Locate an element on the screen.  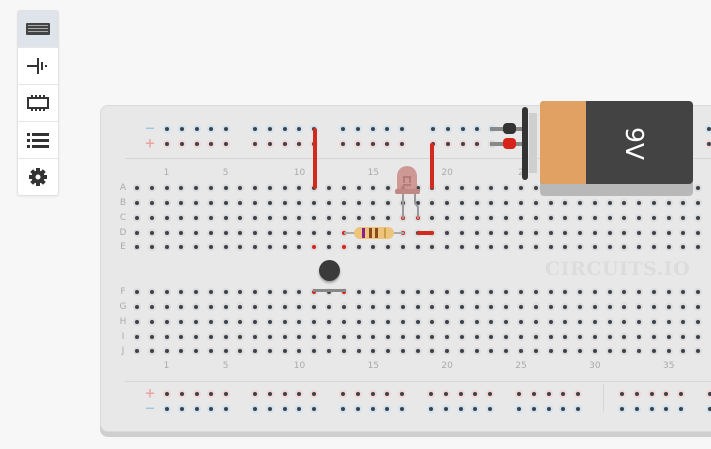
breadboard-button is located at coordinates (38, 29).